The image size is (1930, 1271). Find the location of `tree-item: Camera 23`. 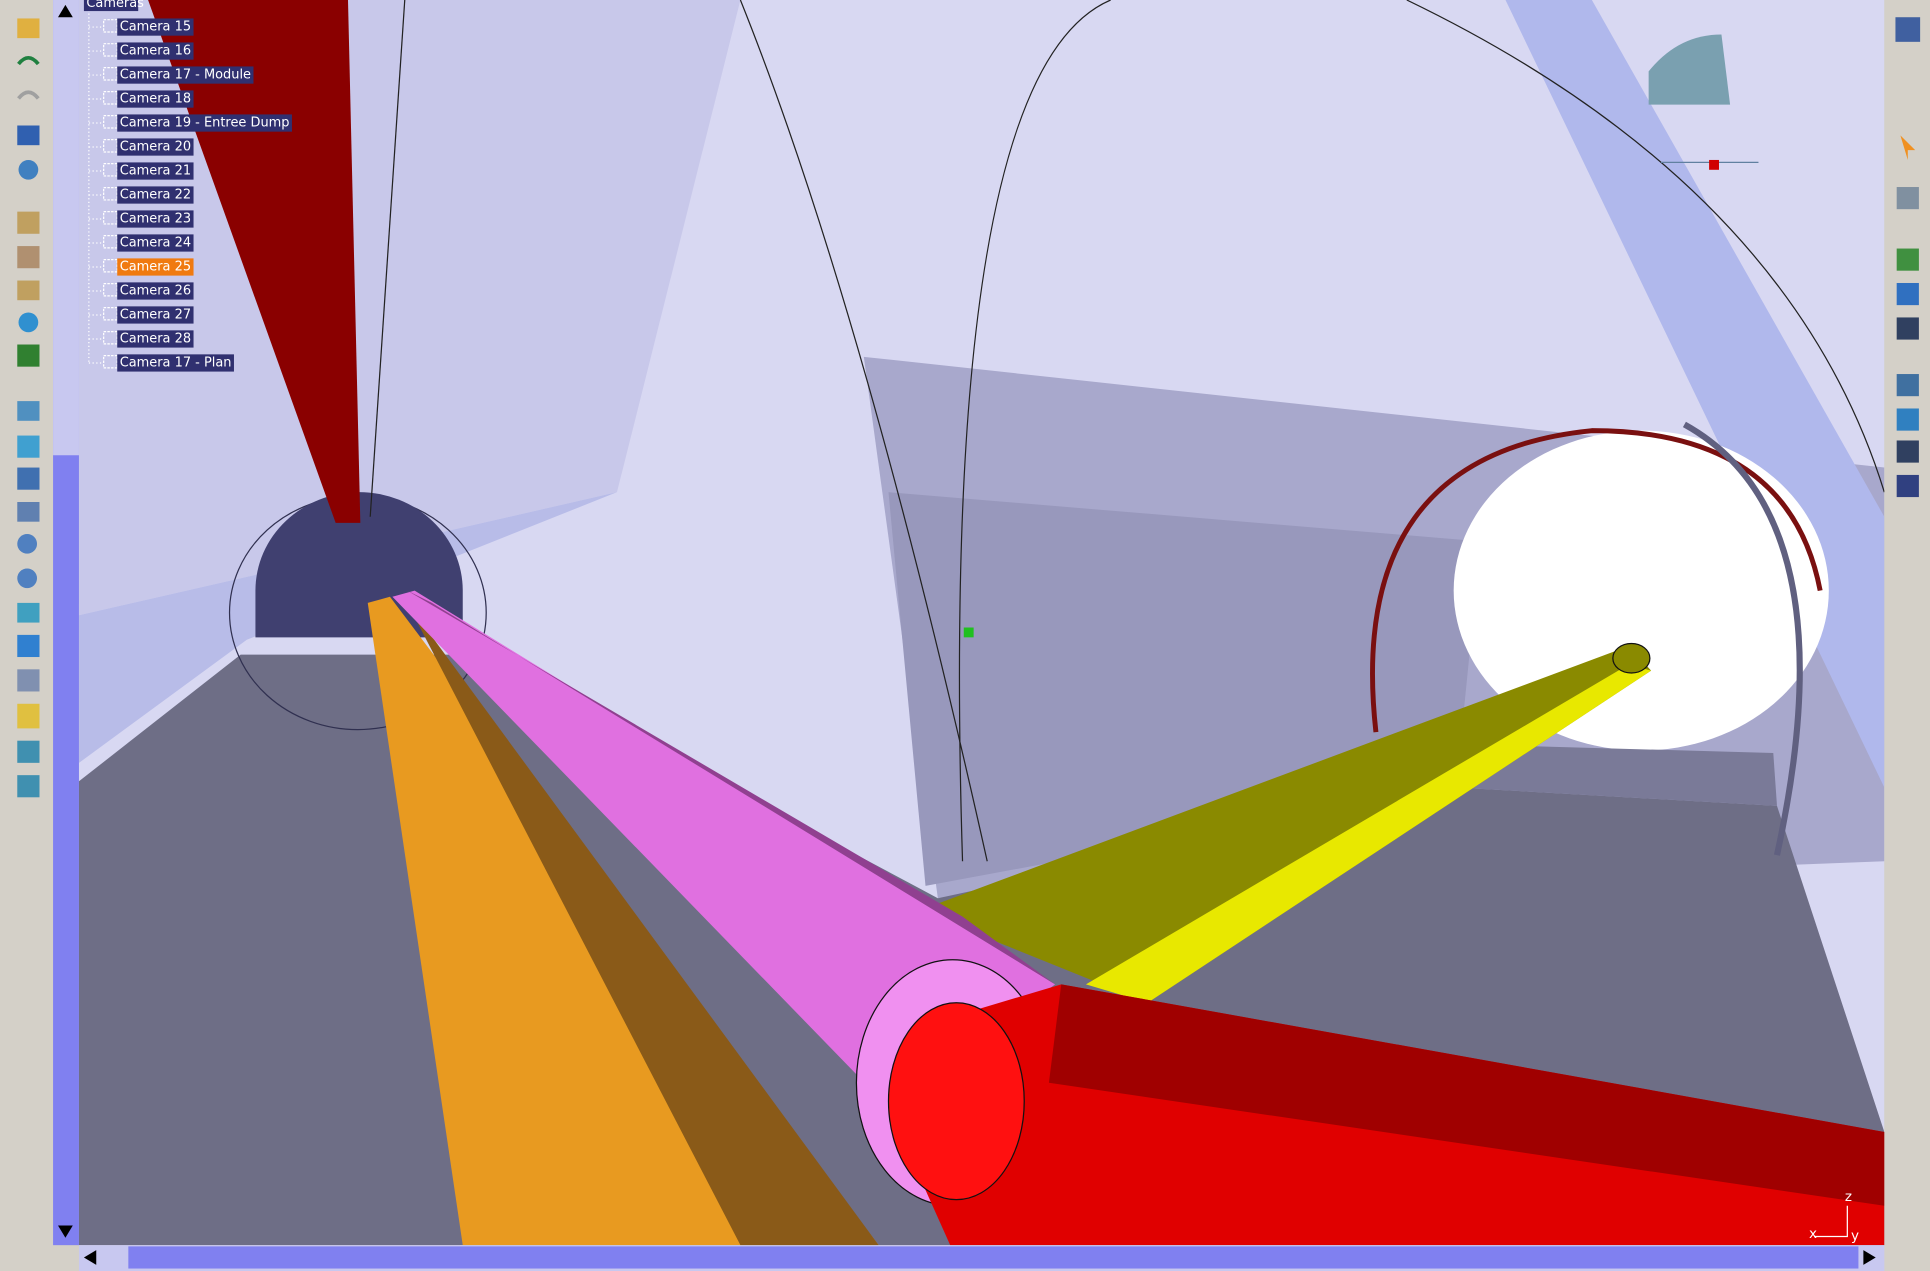

tree-item: Camera 23 is located at coordinates (155, 219).